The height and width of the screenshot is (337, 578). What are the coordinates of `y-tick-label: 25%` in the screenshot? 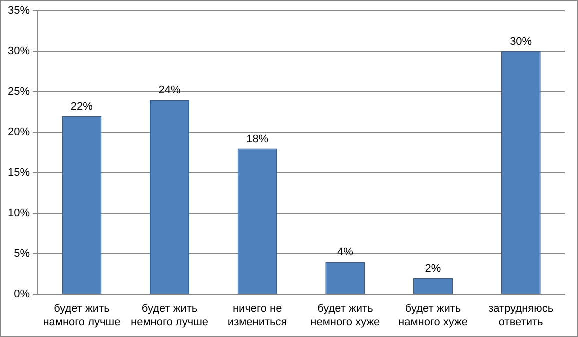 It's located at (19, 92).